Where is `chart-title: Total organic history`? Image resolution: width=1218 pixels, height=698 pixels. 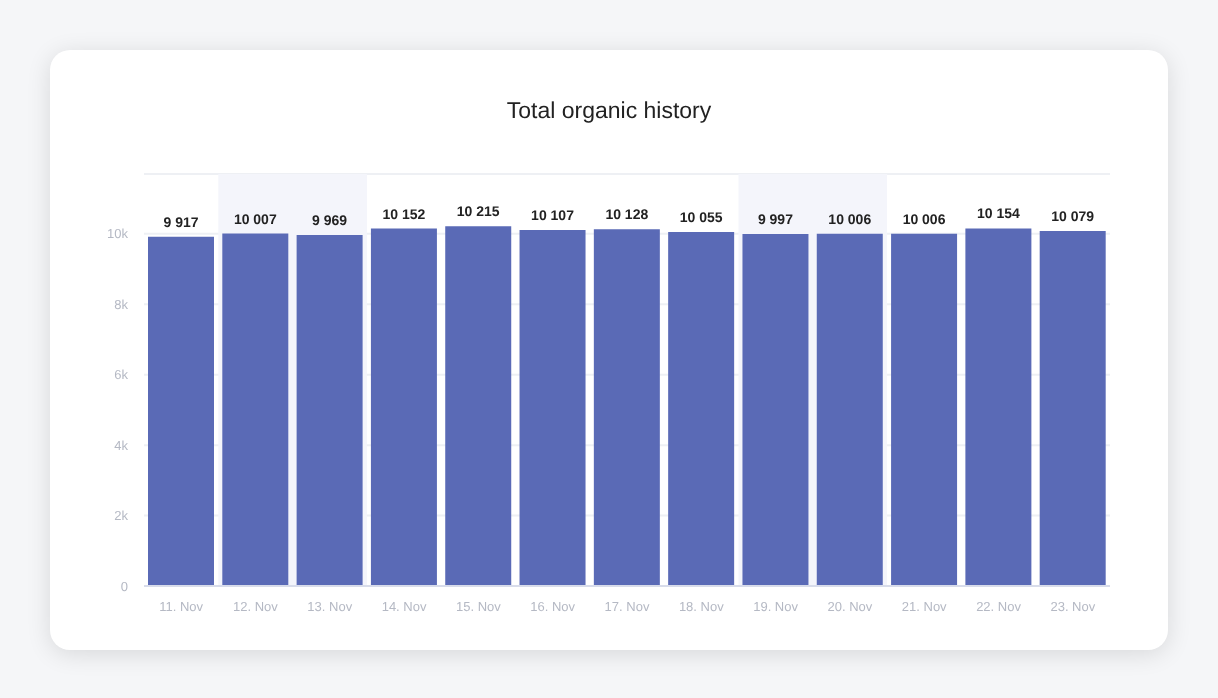
chart-title: Total organic history is located at coordinates (609, 112).